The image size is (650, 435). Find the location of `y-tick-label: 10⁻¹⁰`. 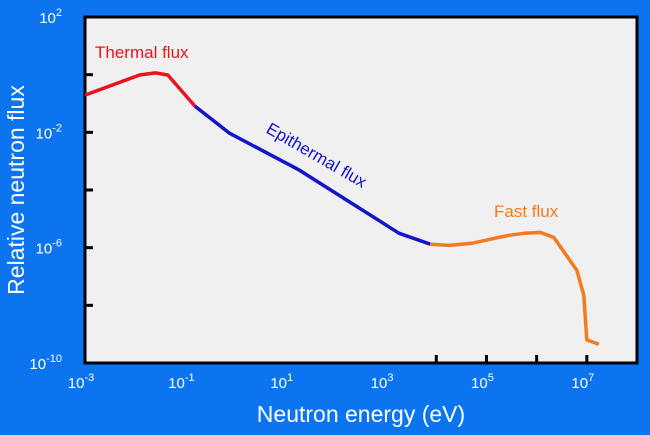

y-tick-label: 10⁻¹⁰ is located at coordinates (45, 363).